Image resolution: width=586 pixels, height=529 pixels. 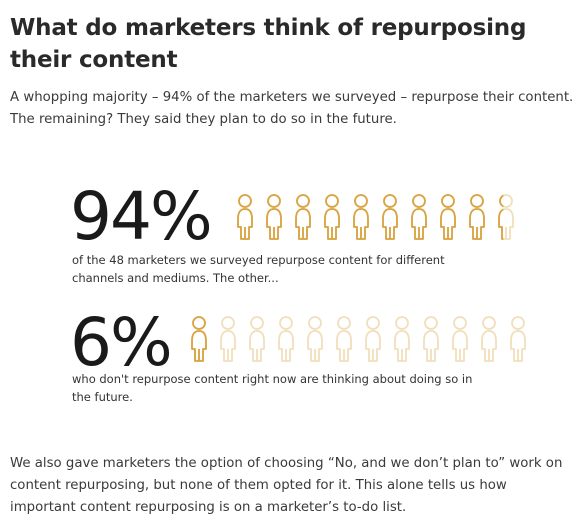 I want to click on stat-94-people, so click(x=375, y=218).